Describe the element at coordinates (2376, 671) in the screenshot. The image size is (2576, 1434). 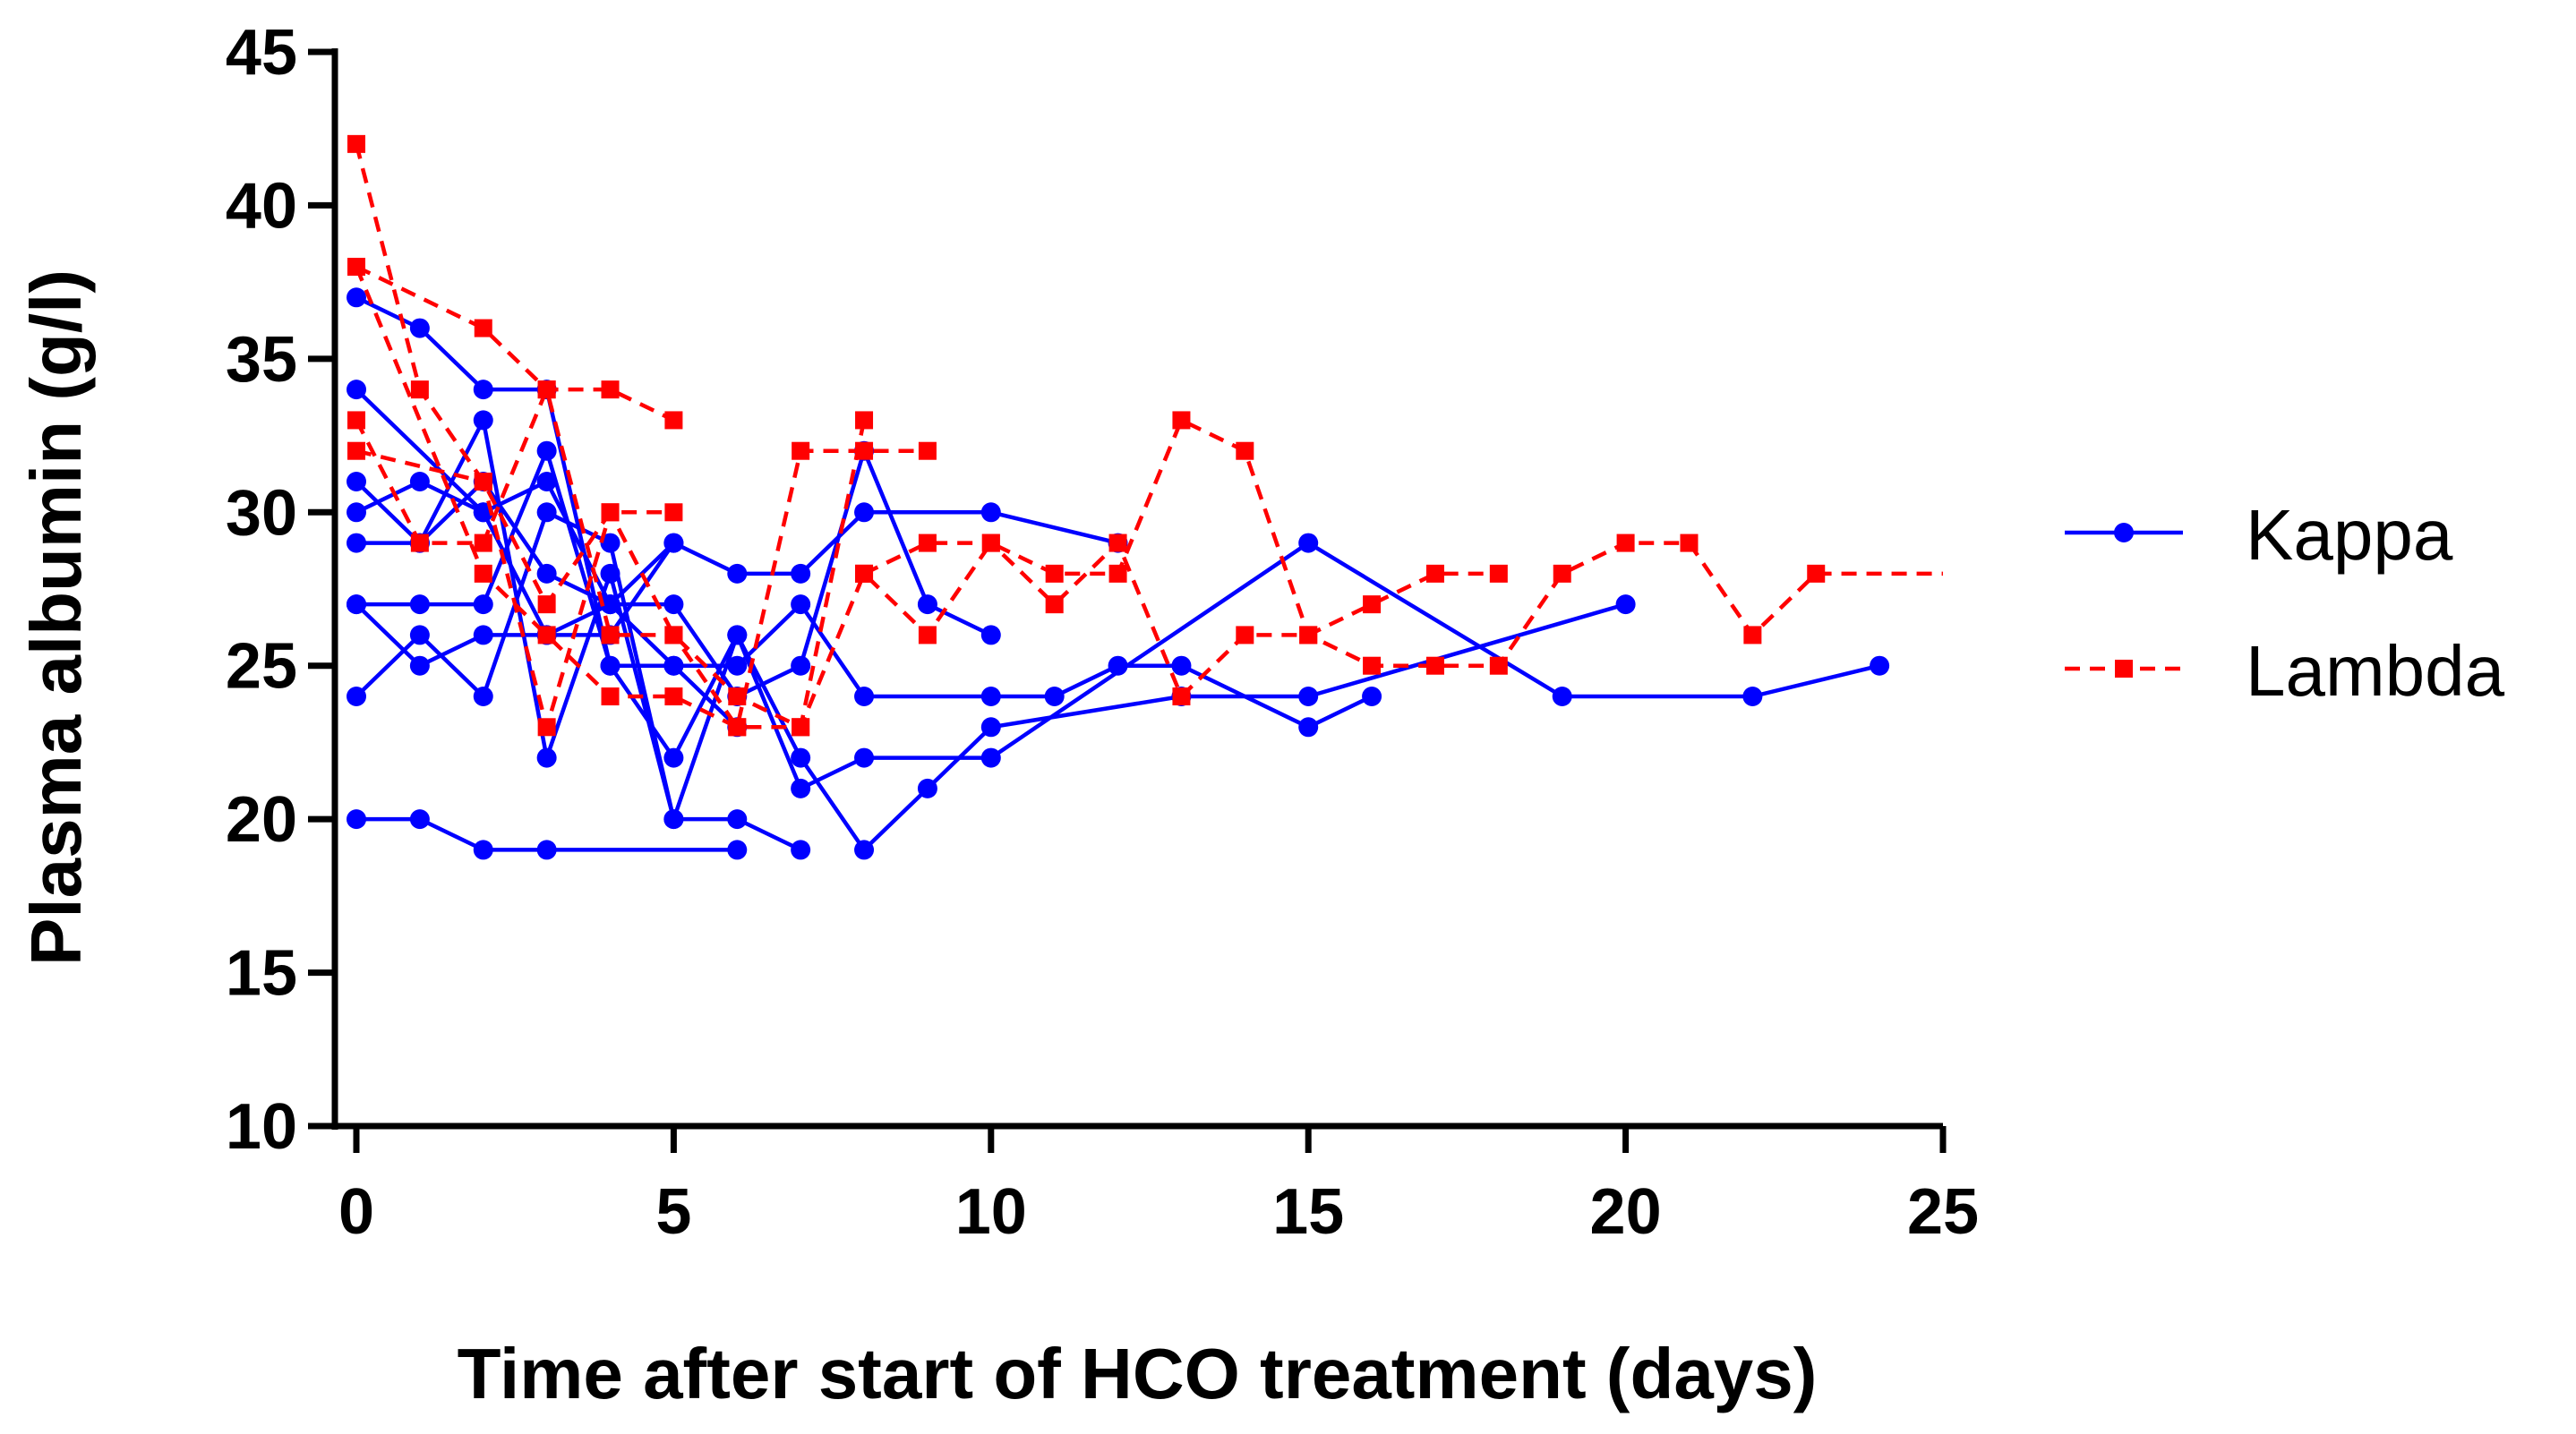
I see `legend-label: Lambda` at that location.